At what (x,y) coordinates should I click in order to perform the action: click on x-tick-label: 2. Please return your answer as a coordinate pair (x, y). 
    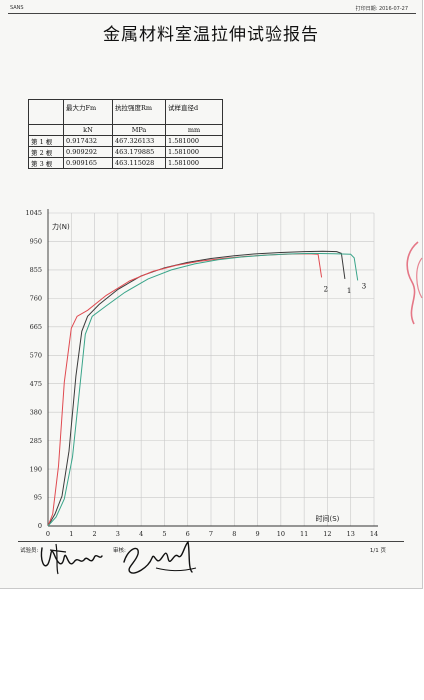
    Looking at the image, I should click on (95, 534).